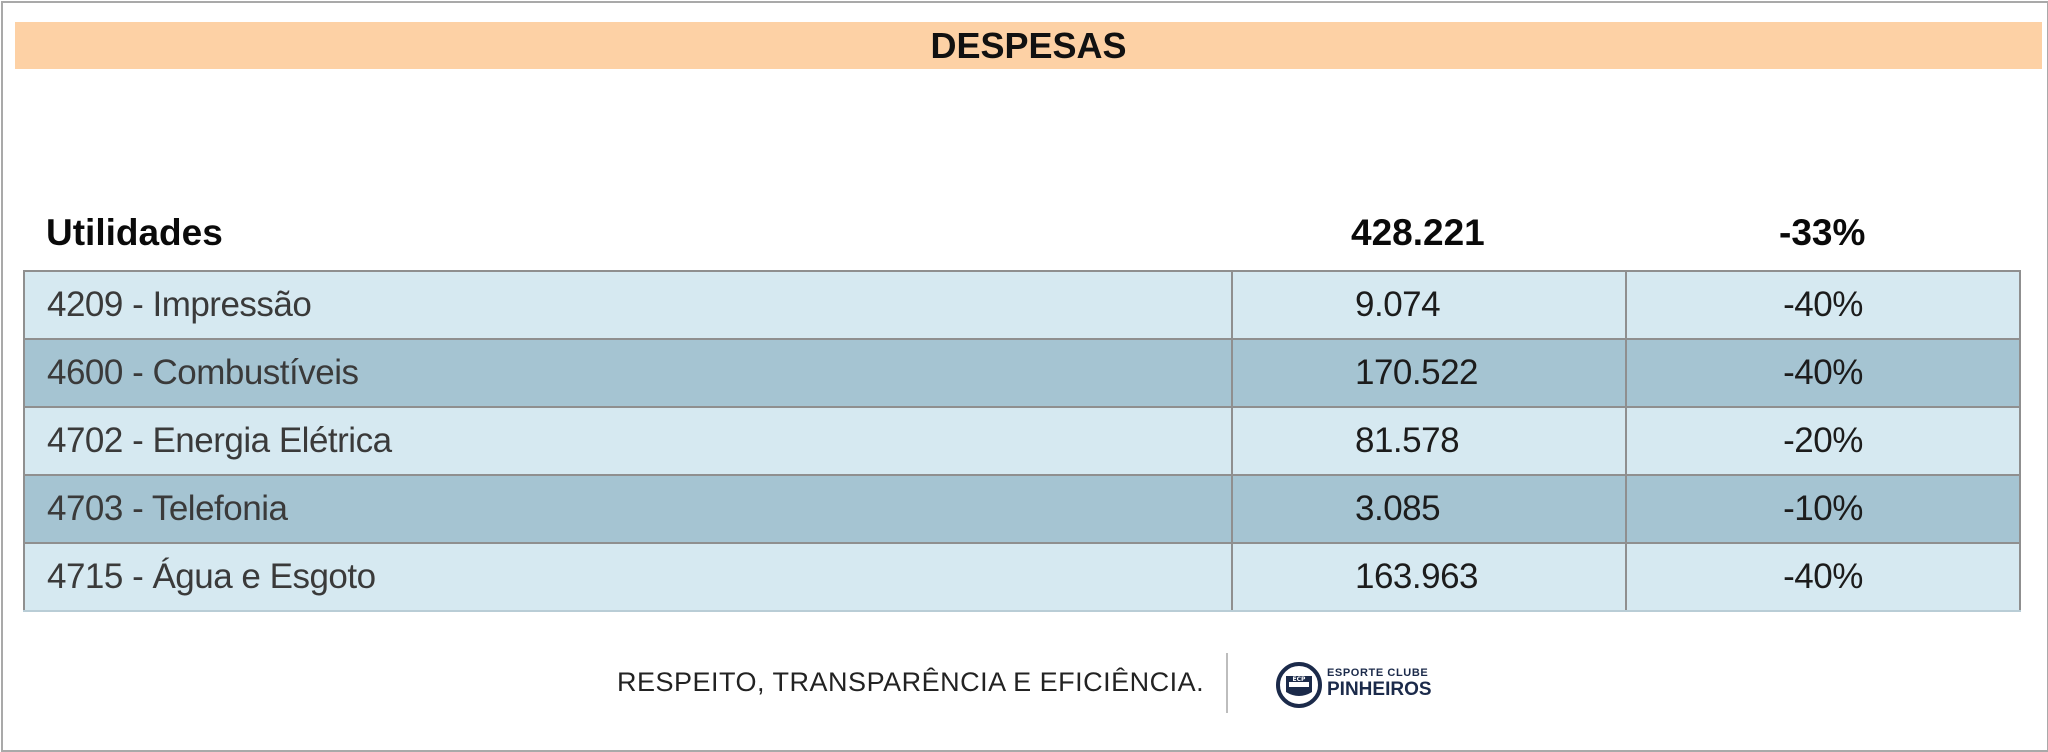  Describe the element at coordinates (1379, 689) in the screenshot. I see `logo-line2: PINHEIROS` at that location.